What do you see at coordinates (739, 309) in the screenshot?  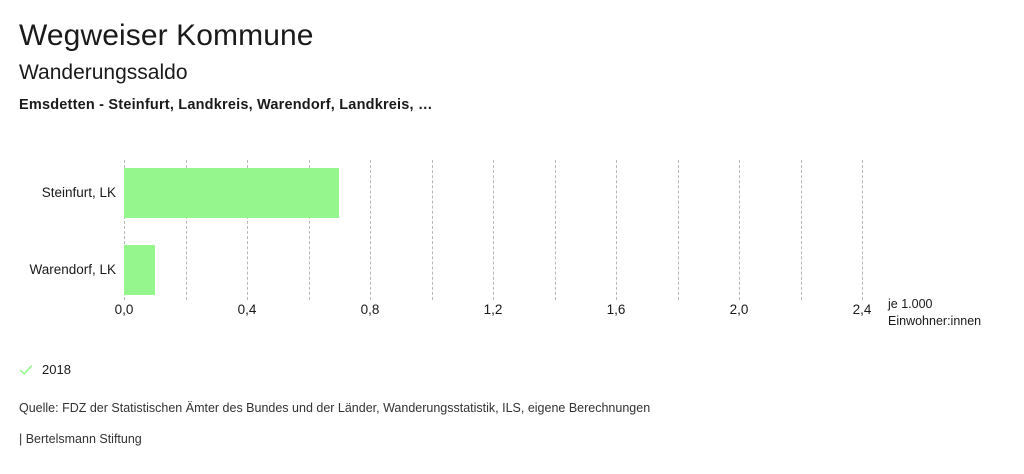 I see `x-tick-label: 2,0` at bounding box center [739, 309].